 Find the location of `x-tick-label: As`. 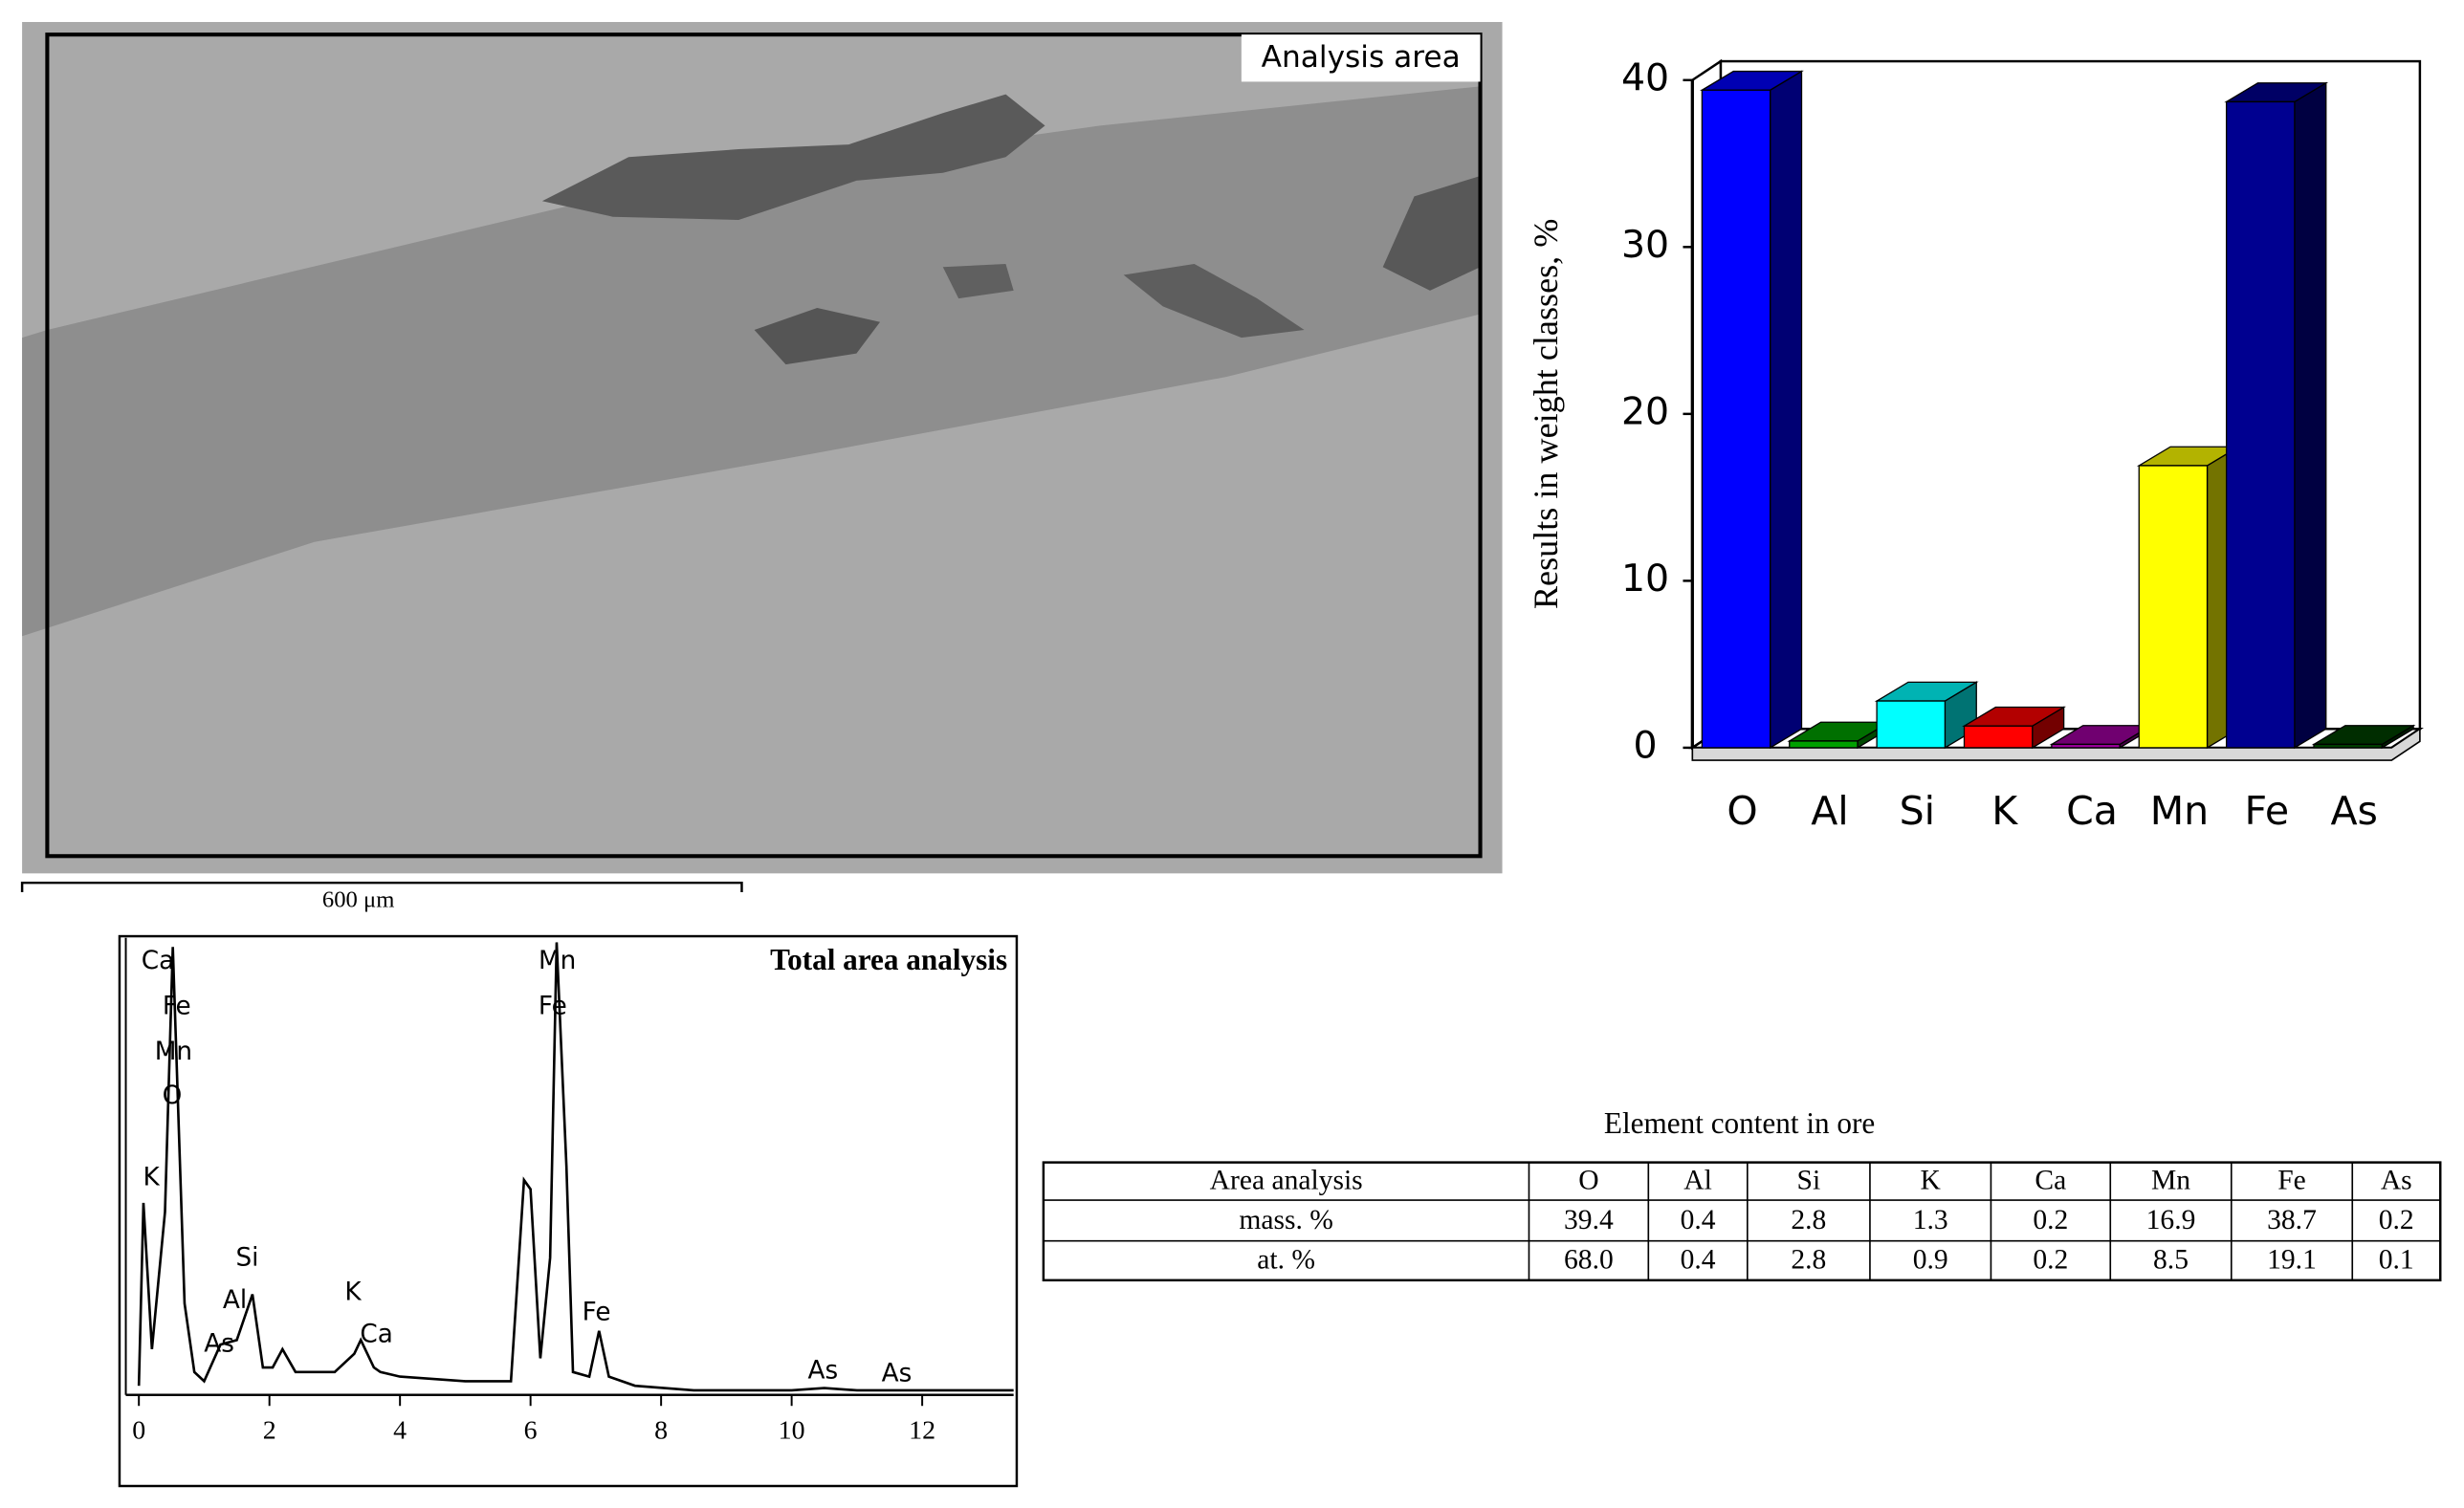

x-tick-label: As is located at coordinates (2353, 811).